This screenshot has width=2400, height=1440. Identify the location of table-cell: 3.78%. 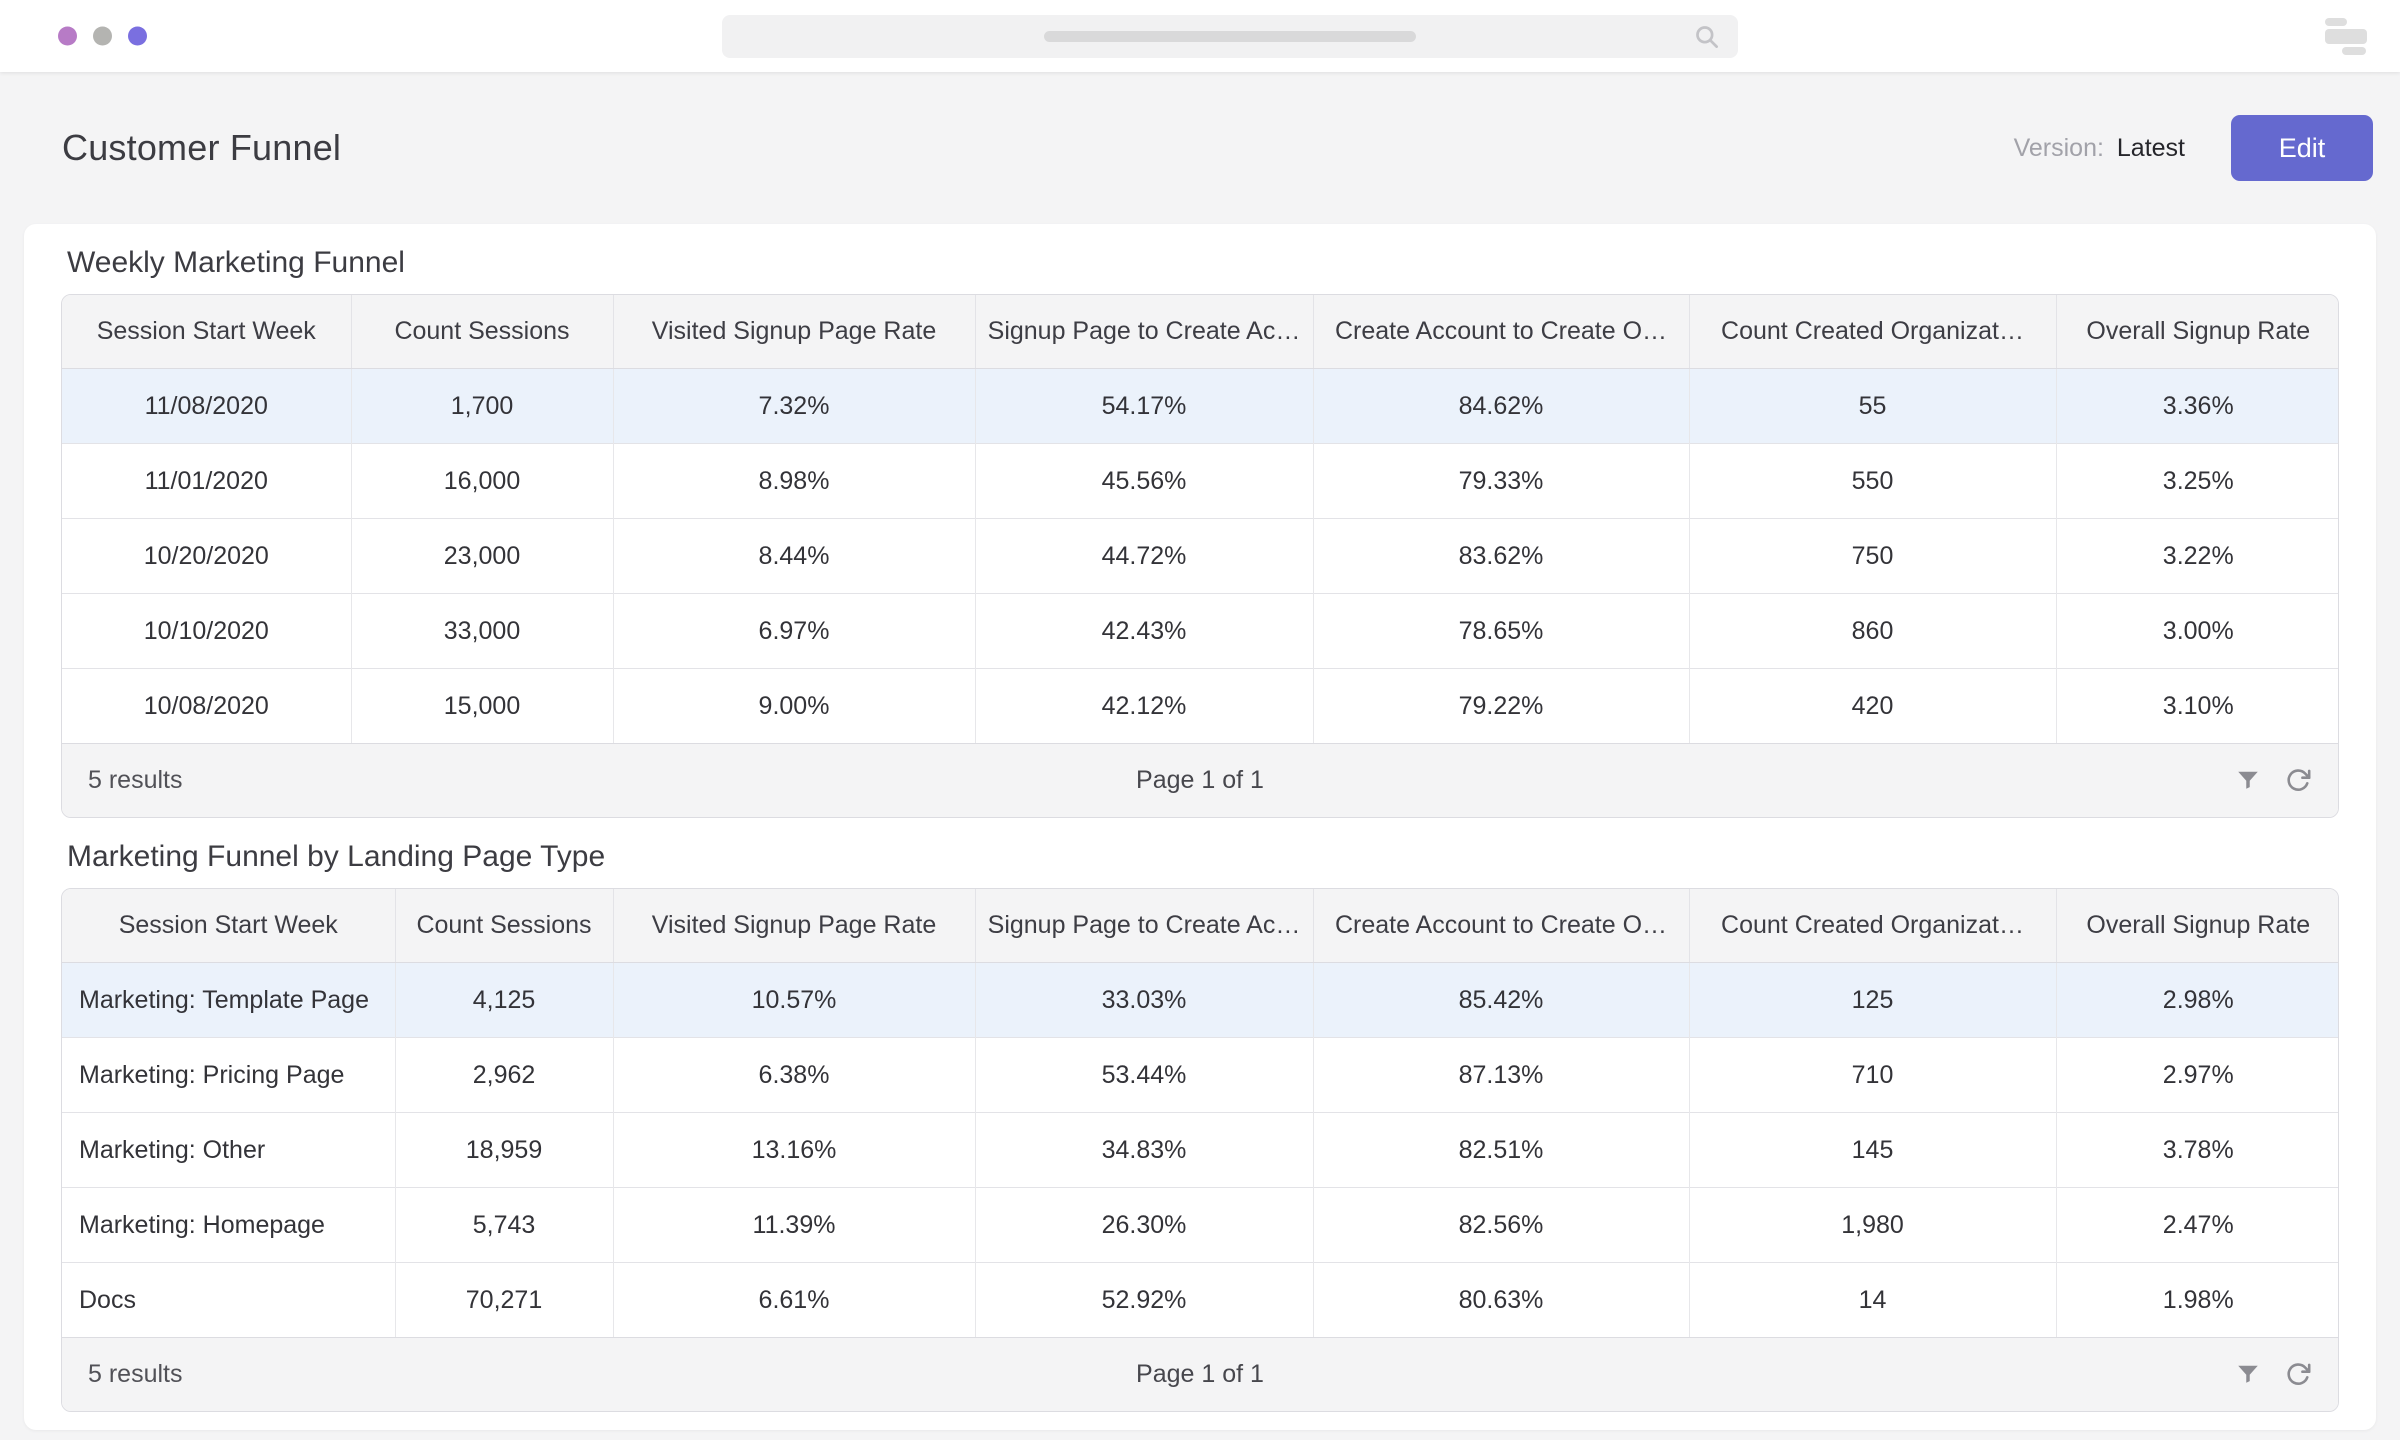
(2196, 1150).